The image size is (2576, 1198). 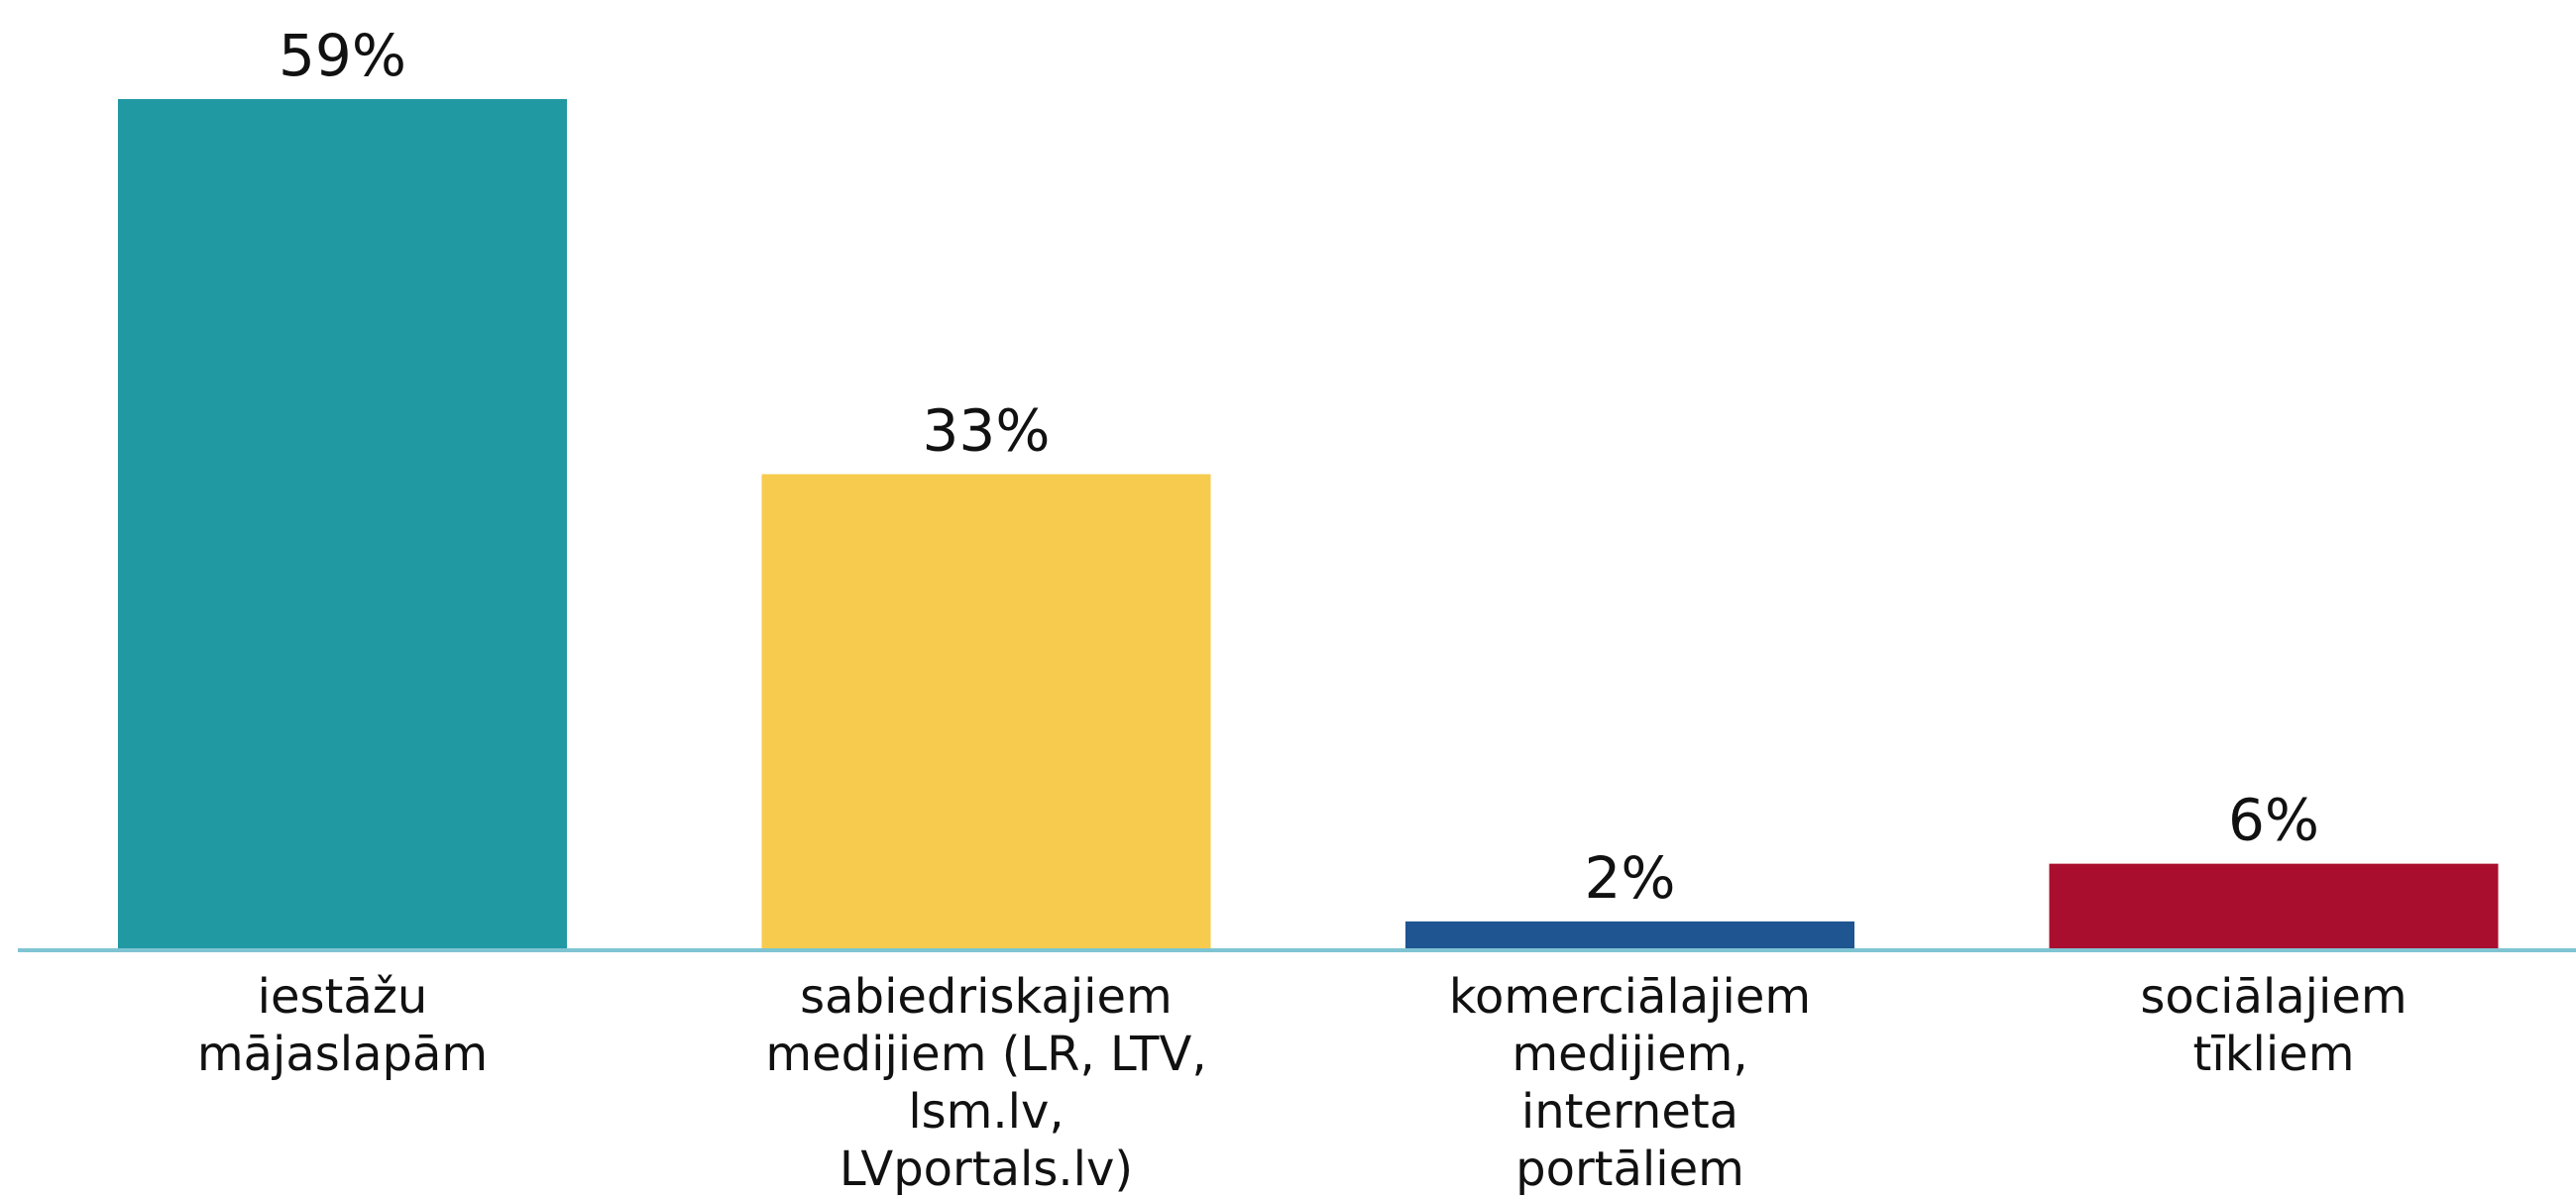 I want to click on category-label: iestāžu mājaslapām, so click(x=342, y=1025).